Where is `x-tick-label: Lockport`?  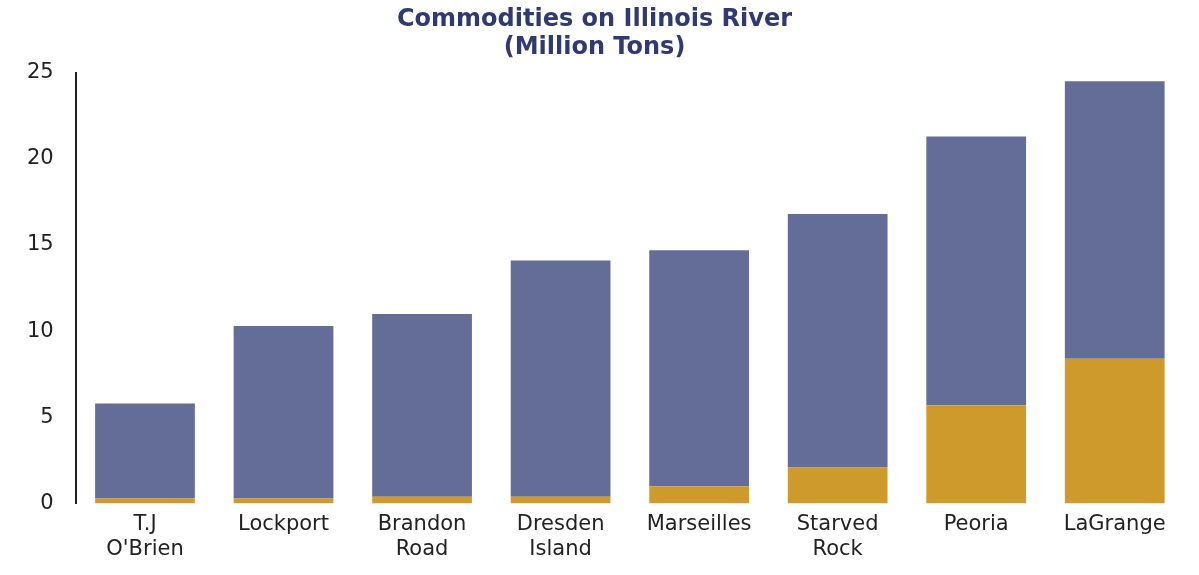
x-tick-label: Lockport is located at coordinates (283, 522).